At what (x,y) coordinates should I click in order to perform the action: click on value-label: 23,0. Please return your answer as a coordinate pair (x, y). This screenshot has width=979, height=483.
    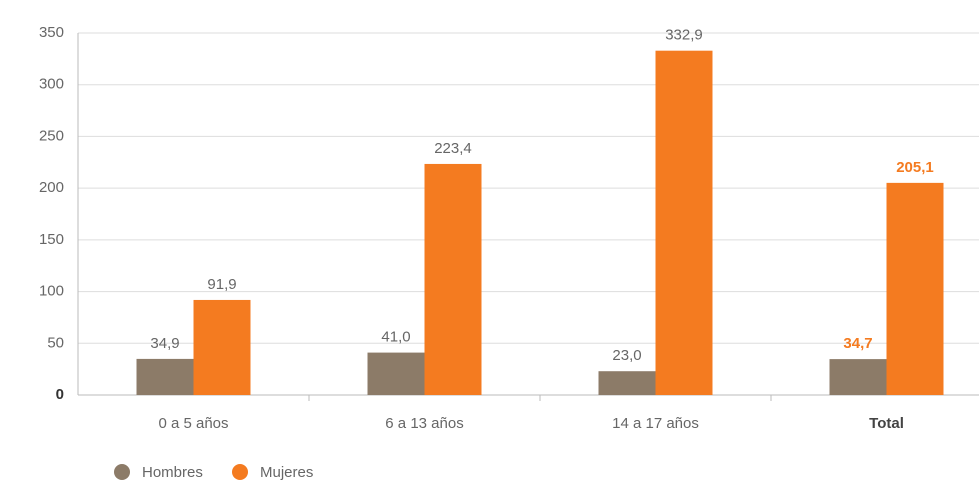
    Looking at the image, I should click on (626, 355).